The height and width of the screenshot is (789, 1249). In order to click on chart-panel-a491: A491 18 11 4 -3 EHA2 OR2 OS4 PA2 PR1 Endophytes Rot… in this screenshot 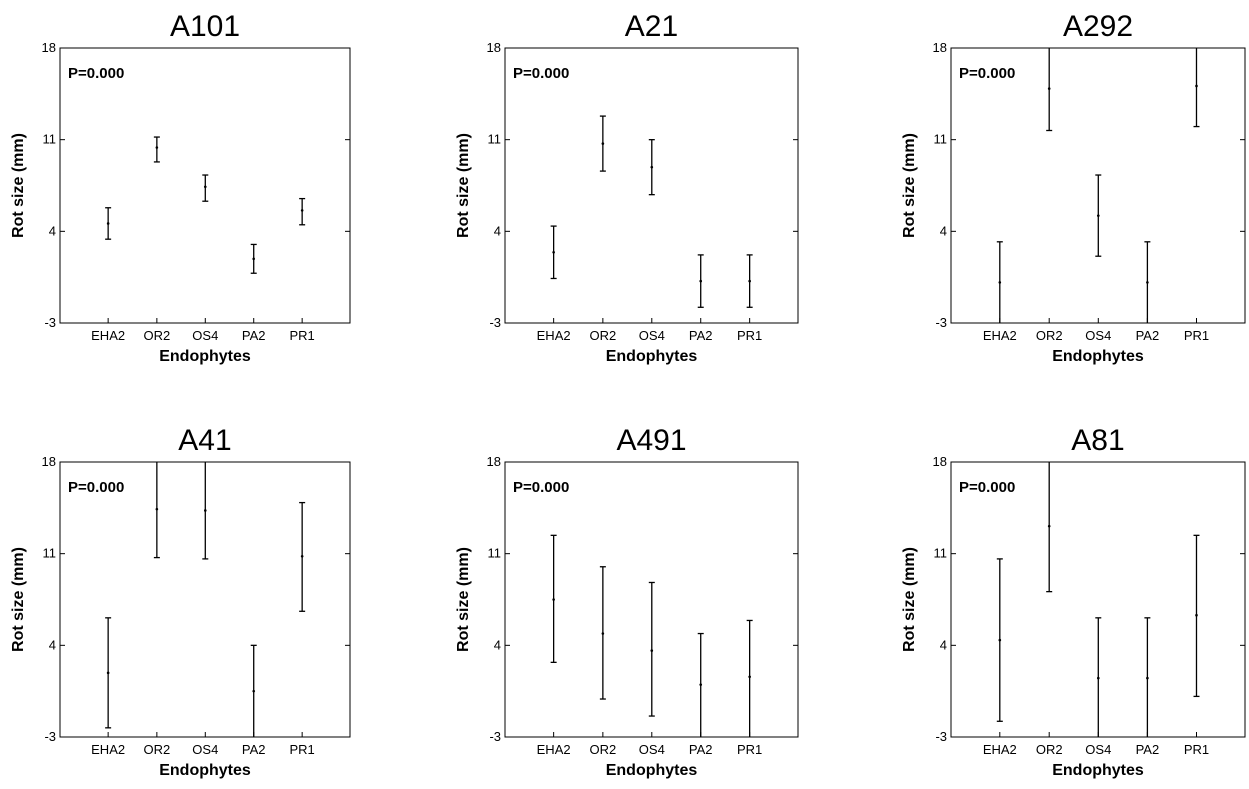, I will do `click(627, 601)`.